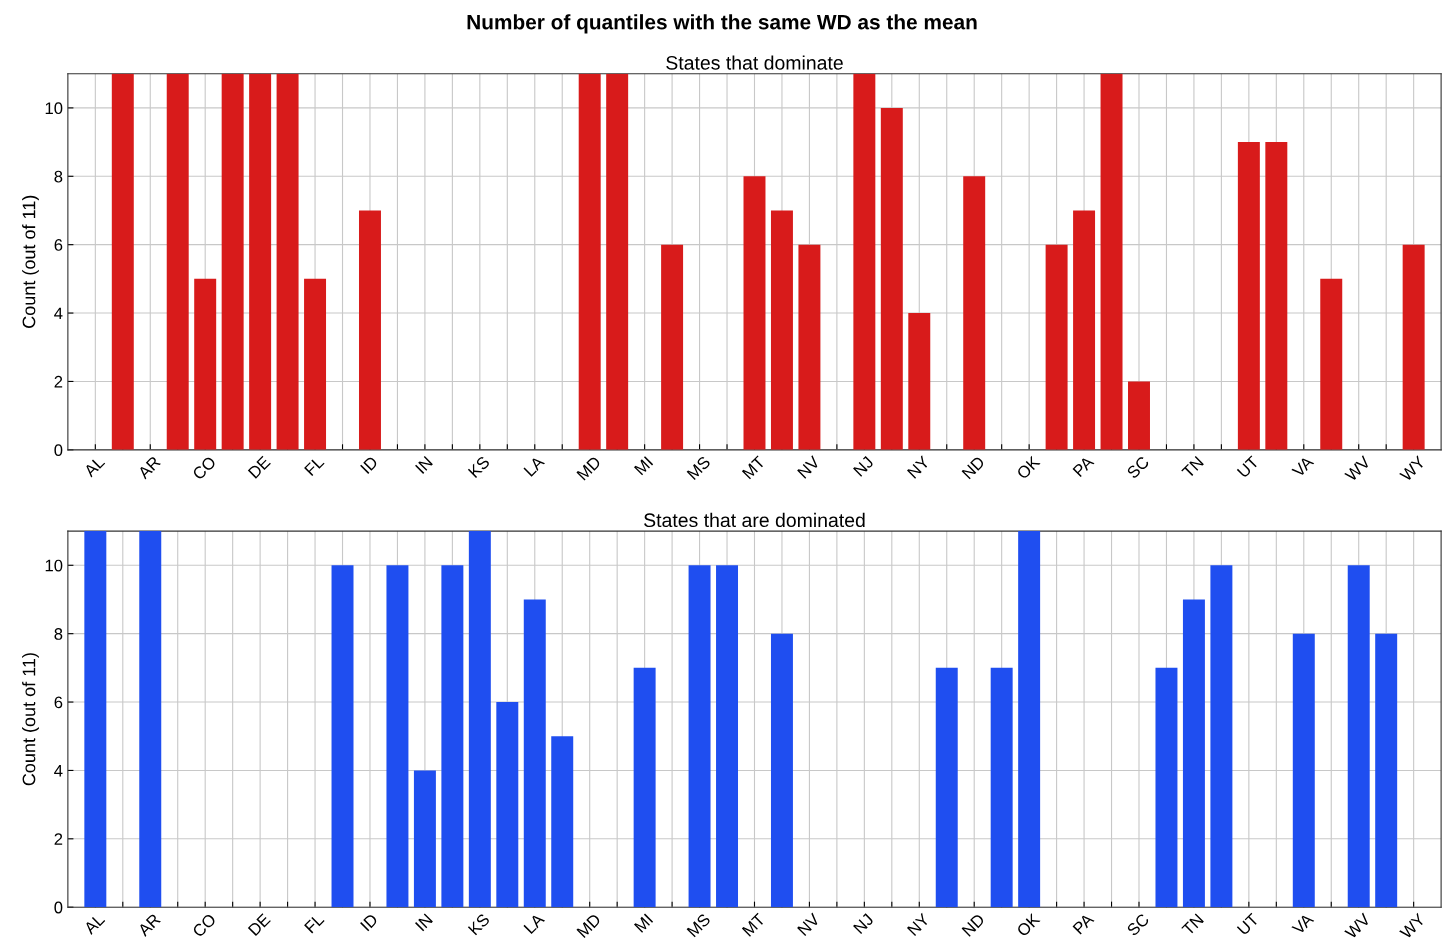 Image resolution: width=1444 pixels, height=945 pixels. What do you see at coordinates (754, 62) in the screenshot?
I see `chart-subtitle: States that dominate` at bounding box center [754, 62].